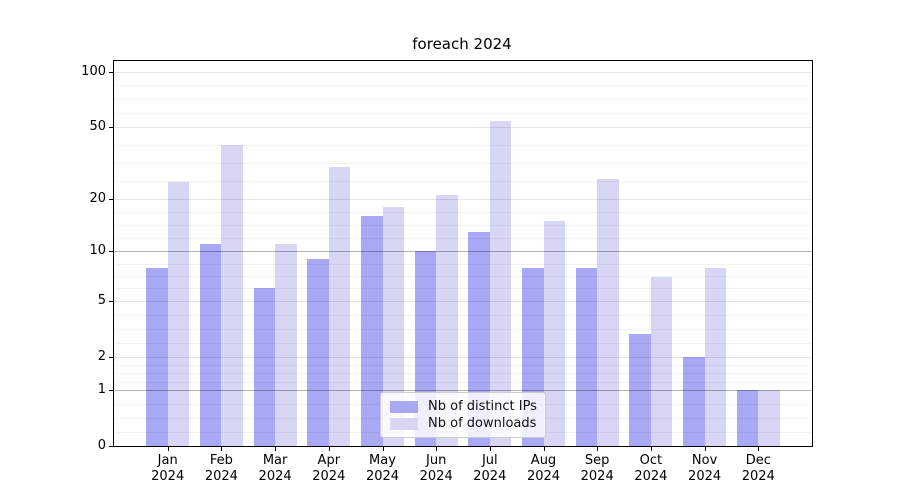 The width and height of the screenshot is (900, 500). What do you see at coordinates (101, 445) in the screenshot?
I see `y-tick-label: 0` at bounding box center [101, 445].